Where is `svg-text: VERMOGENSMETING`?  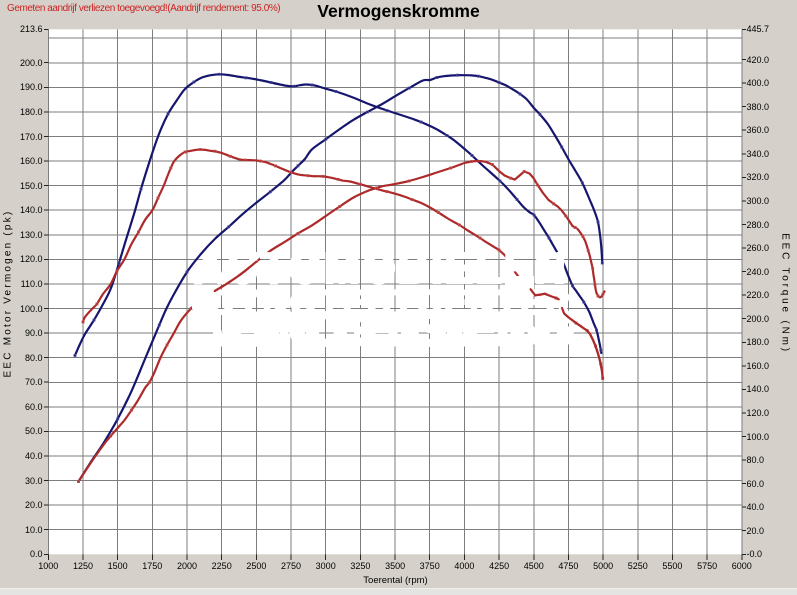 svg-text: VERMOGENSMETING is located at coordinates (391, 329).